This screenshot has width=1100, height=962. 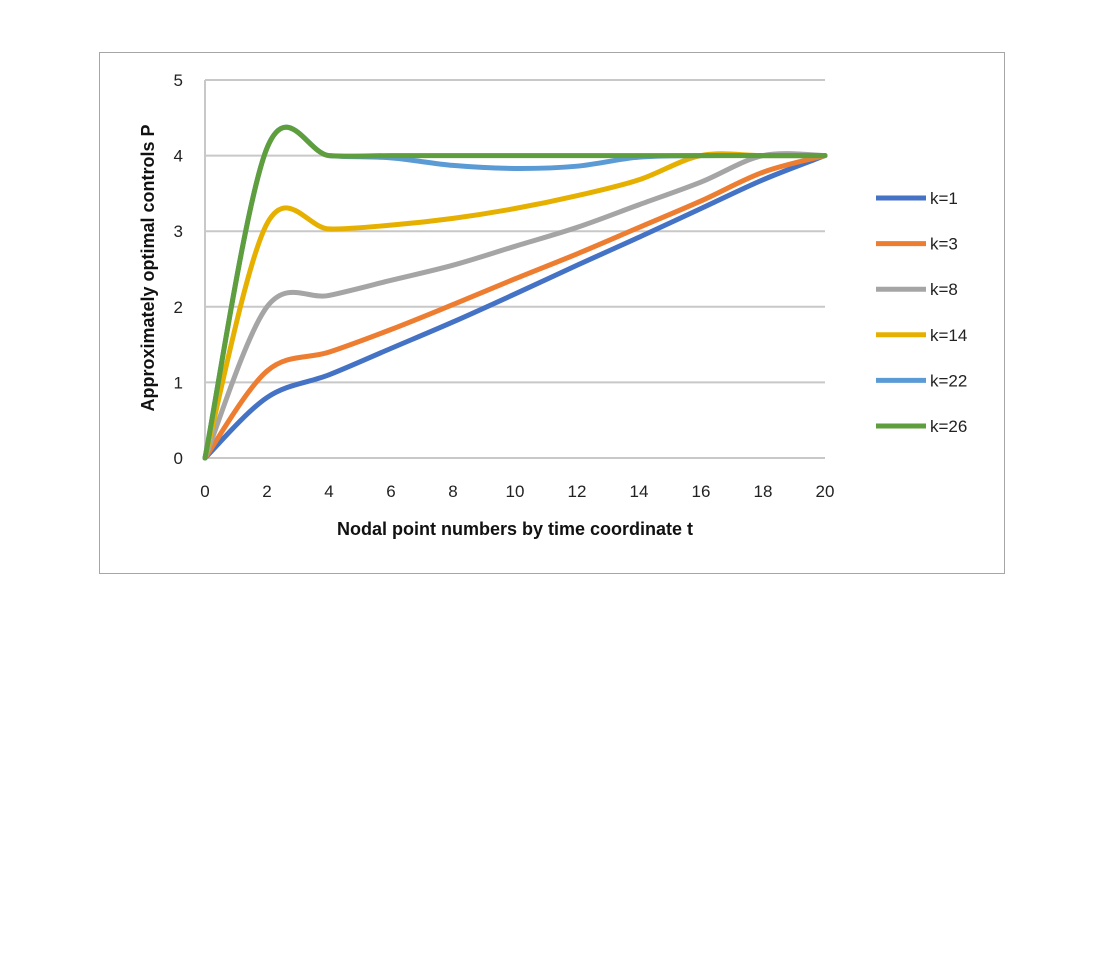 What do you see at coordinates (178, 307) in the screenshot?
I see `y-tick-label: 2` at bounding box center [178, 307].